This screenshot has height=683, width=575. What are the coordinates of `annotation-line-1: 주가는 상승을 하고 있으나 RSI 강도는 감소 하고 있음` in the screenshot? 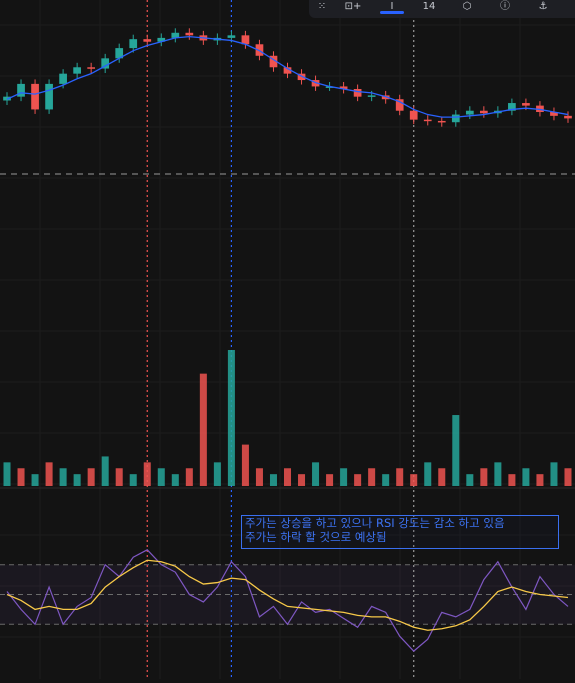 It's located at (375, 523).